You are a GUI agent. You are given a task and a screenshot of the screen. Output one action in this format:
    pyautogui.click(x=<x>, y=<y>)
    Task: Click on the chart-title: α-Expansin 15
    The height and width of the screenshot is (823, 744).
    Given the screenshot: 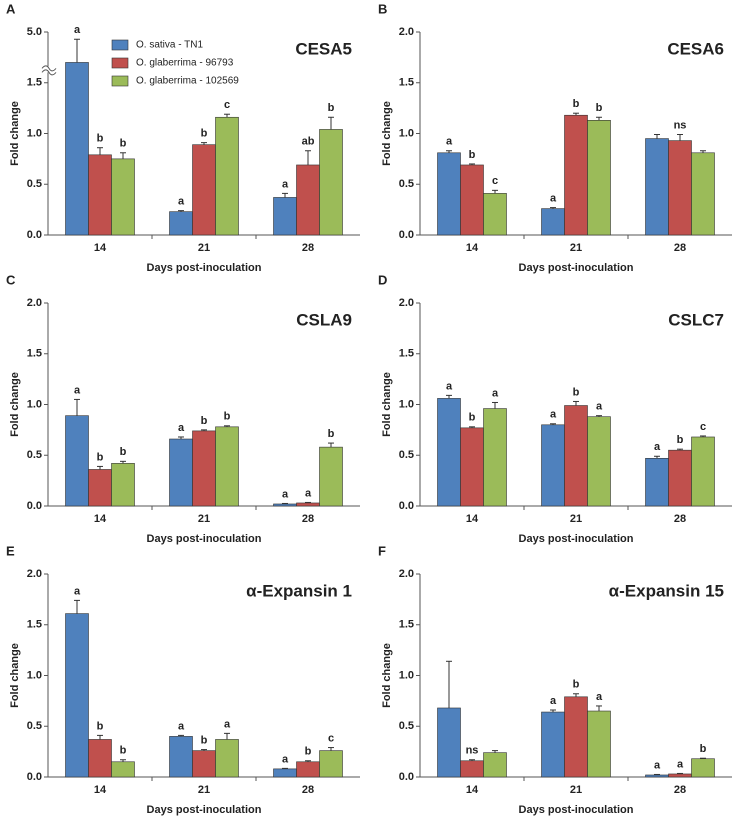 What is the action you would take?
    pyautogui.click(x=666, y=590)
    